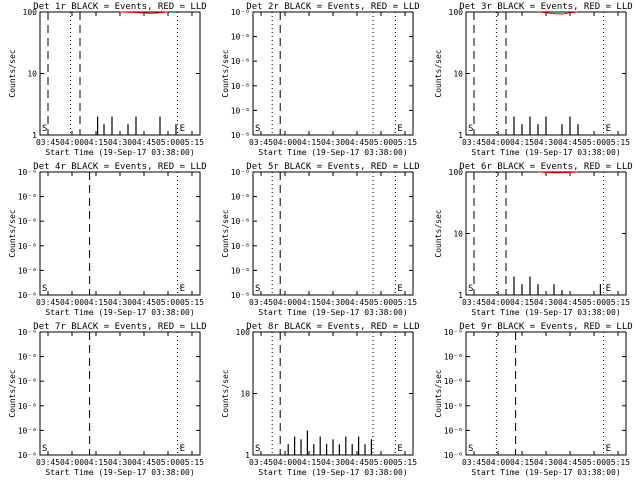  What do you see at coordinates (119, 167) in the screenshot?
I see `chart-title: Det 4r BLACK = Events, RED = LLD` at bounding box center [119, 167].